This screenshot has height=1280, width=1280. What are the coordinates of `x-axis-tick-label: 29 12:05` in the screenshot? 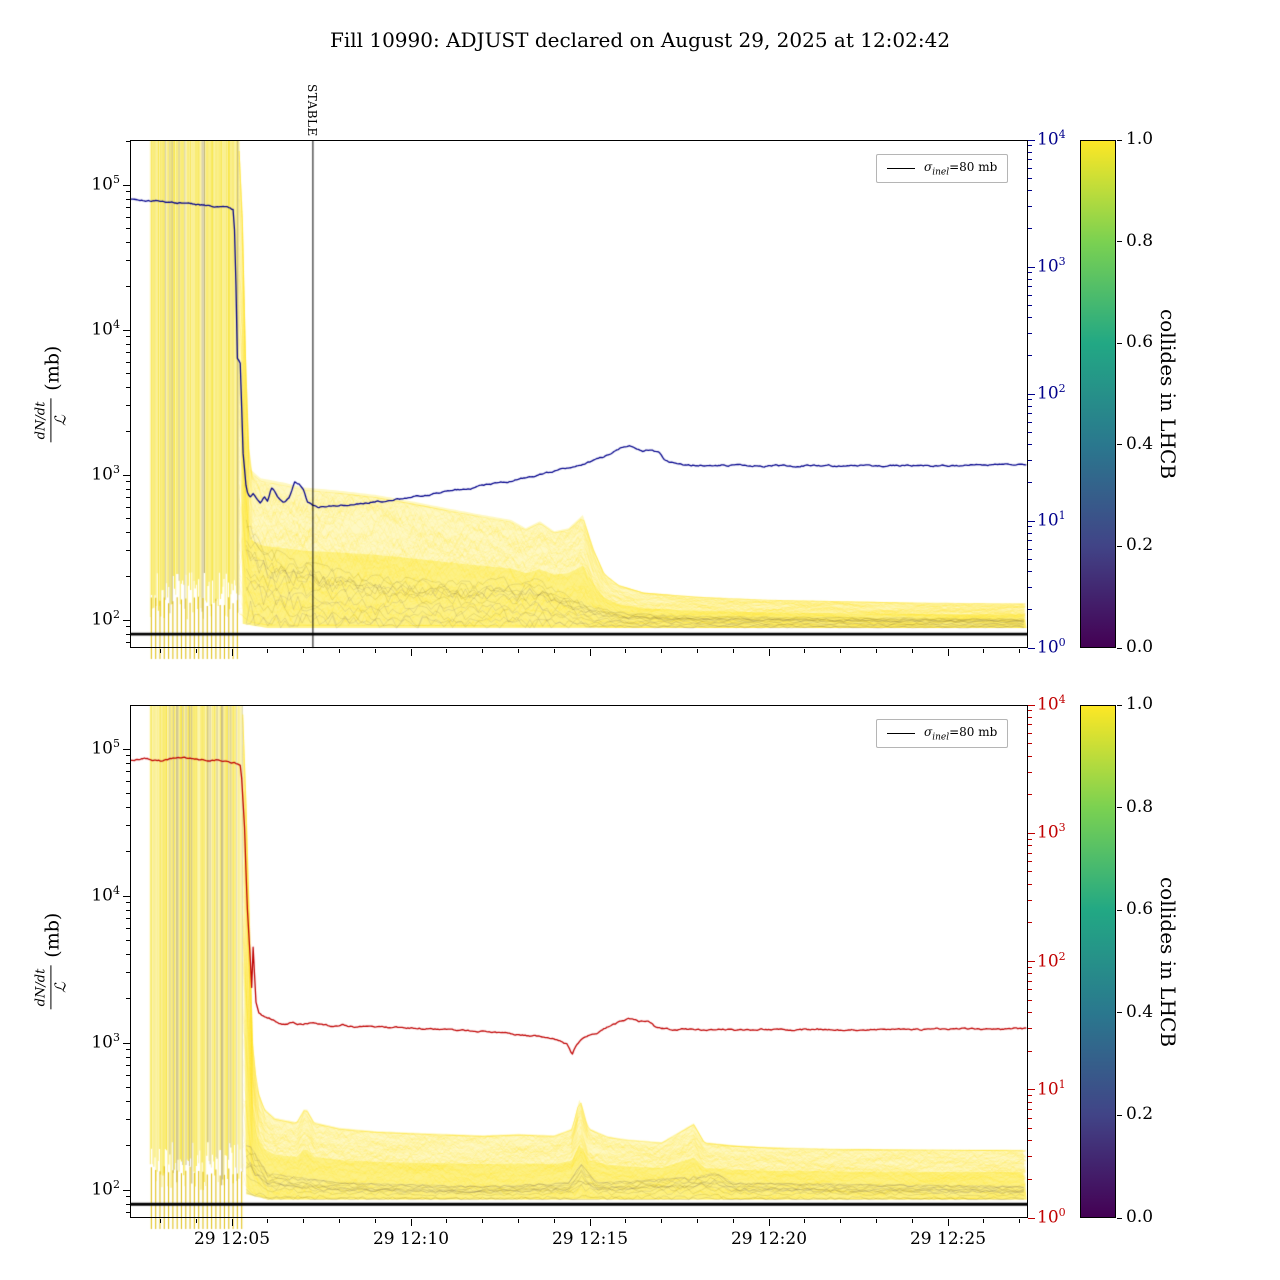 It's located at (232, 1239).